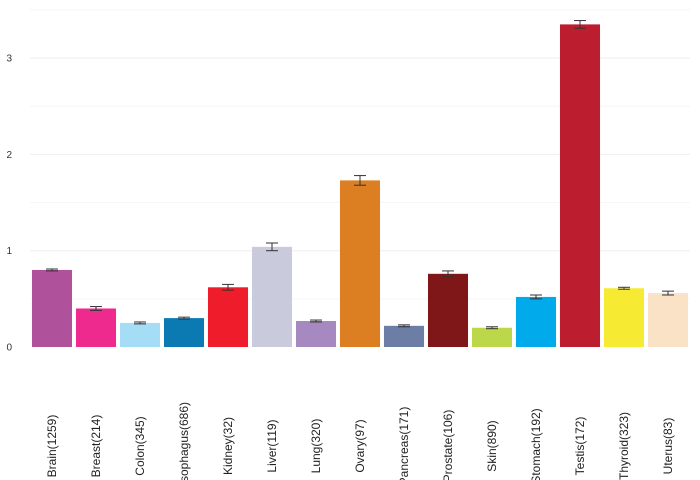  What do you see at coordinates (668, 446) in the screenshot?
I see `x-category-label: Uterus(83)` at bounding box center [668, 446].